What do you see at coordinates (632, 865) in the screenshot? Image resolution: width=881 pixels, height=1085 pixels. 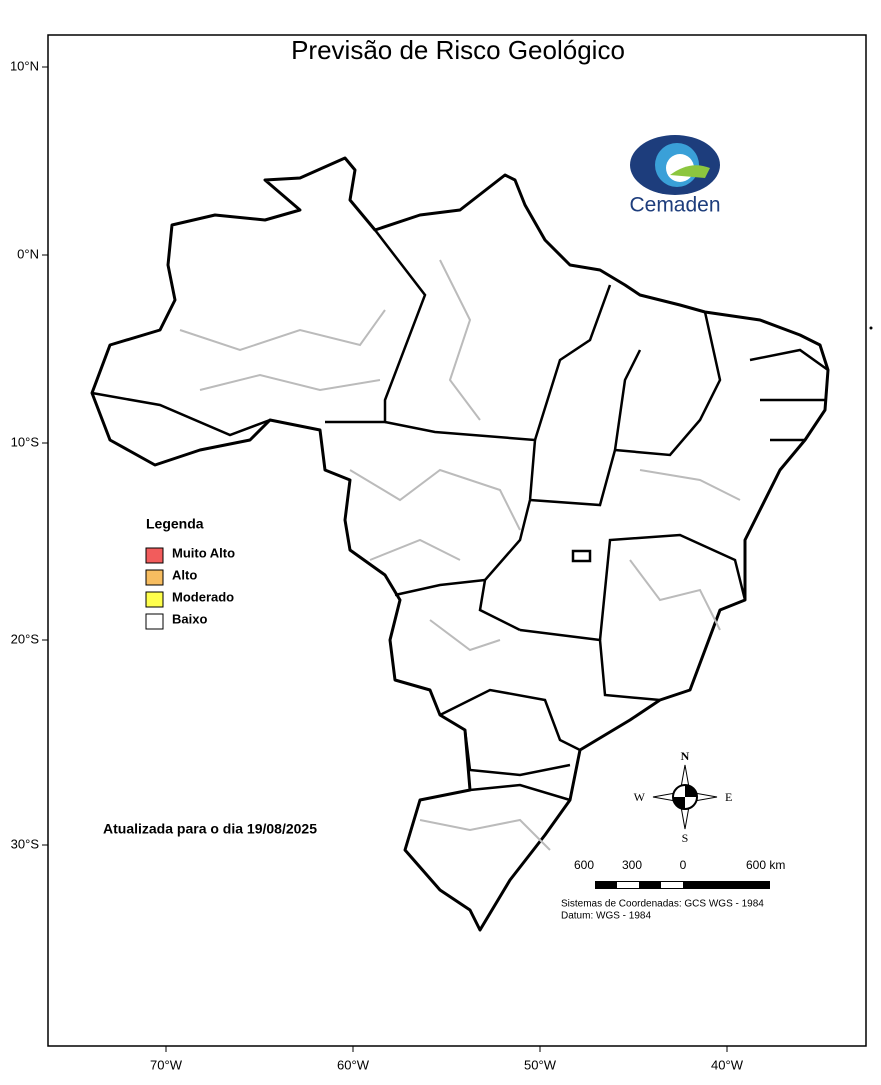 I see `scale-label: 300` at bounding box center [632, 865].